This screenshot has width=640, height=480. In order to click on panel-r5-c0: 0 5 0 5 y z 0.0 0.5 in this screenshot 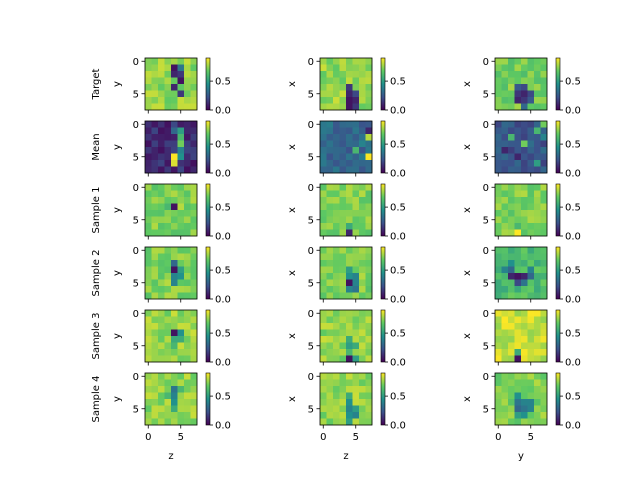, I will do `click(171, 417)`.